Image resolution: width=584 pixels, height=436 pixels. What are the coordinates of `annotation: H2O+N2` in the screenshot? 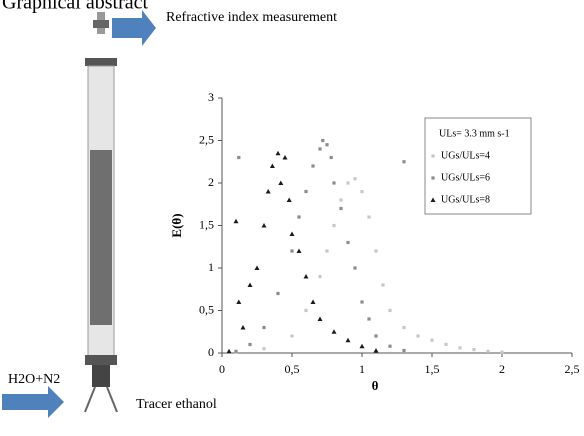 It's located at (34, 379).